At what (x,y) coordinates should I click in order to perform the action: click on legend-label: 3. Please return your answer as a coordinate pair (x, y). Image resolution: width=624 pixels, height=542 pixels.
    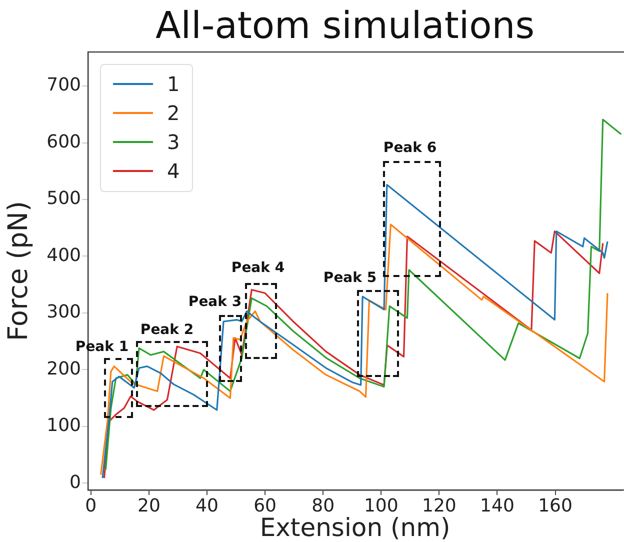
    Looking at the image, I should click on (173, 142).